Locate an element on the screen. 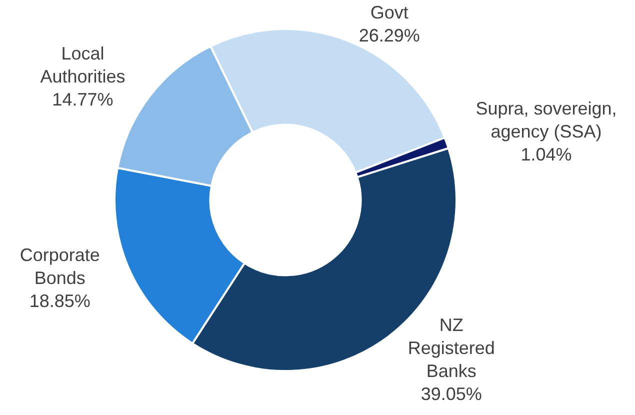 This screenshot has height=415, width=635. slice-label: Supra, sovereign, agency (SSA) is located at coordinates (546, 120).